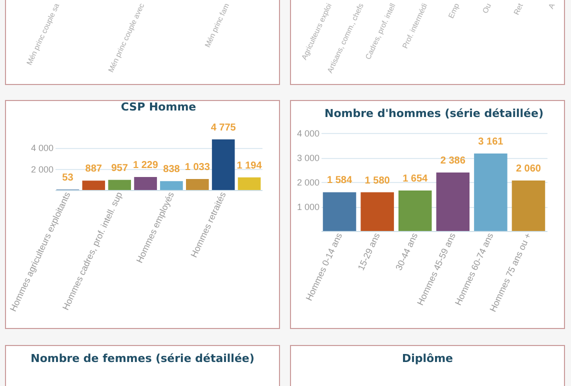  Describe the element at coordinates (158, 107) in the screenshot. I see `chart-title: CSP Homme` at that location.